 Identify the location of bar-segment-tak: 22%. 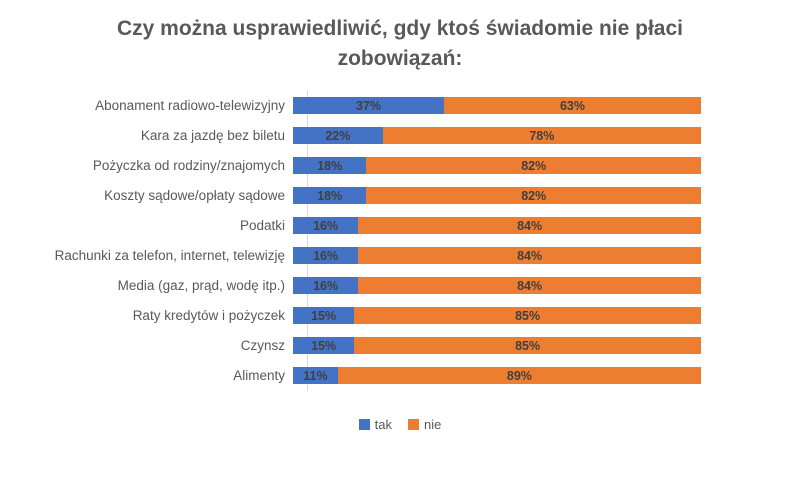
(338, 136).